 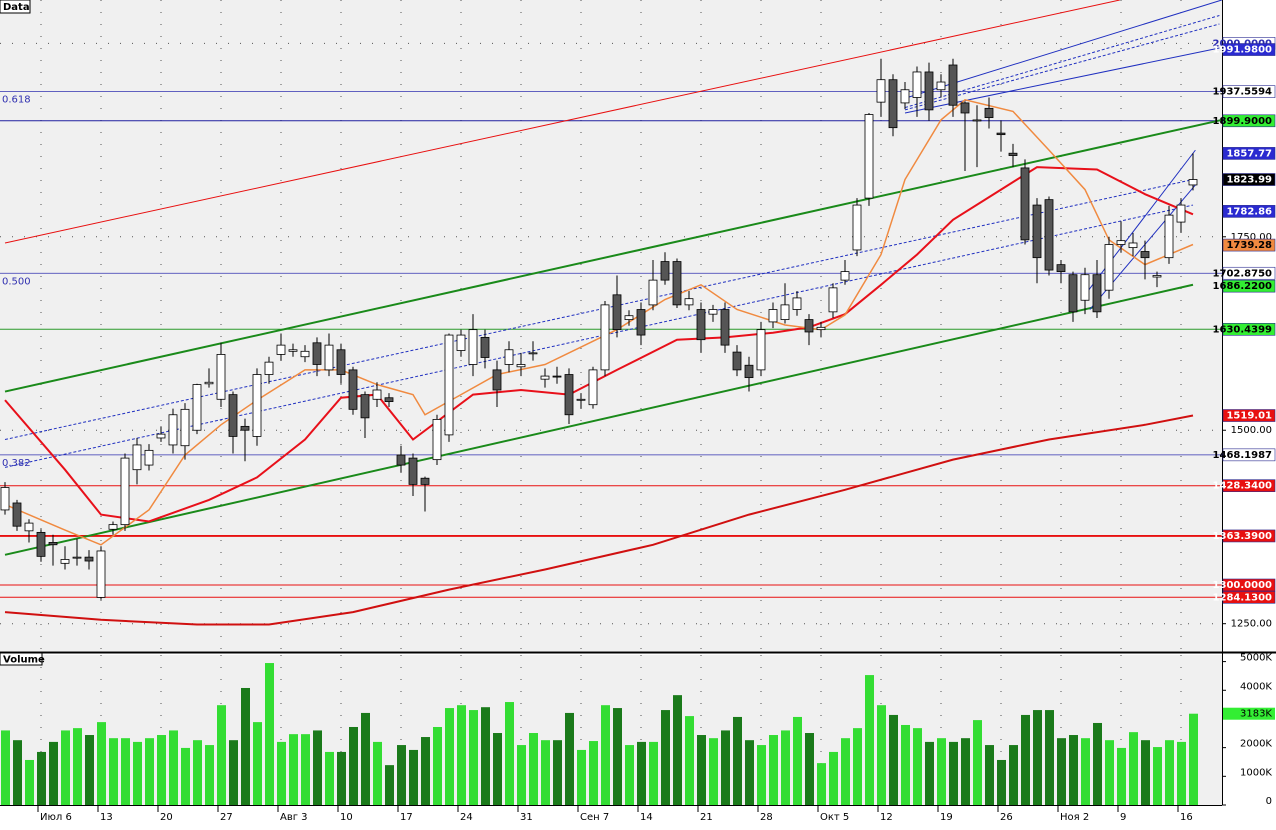 I want to click on volume-label-box, so click(x=1249, y=713).